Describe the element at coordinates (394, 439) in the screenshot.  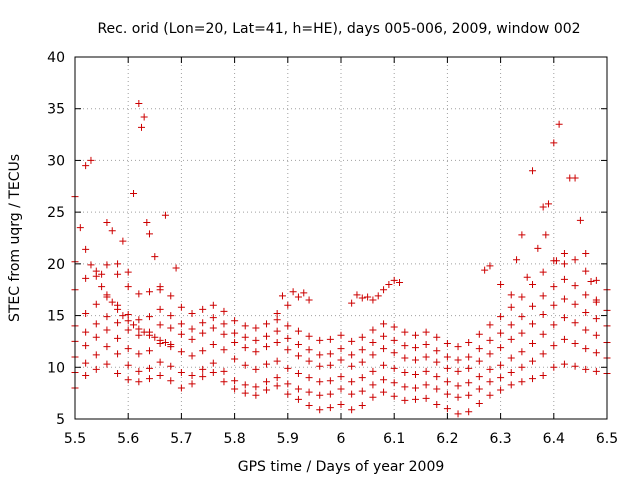
I see `x-tick-label: 6.1` at that location.